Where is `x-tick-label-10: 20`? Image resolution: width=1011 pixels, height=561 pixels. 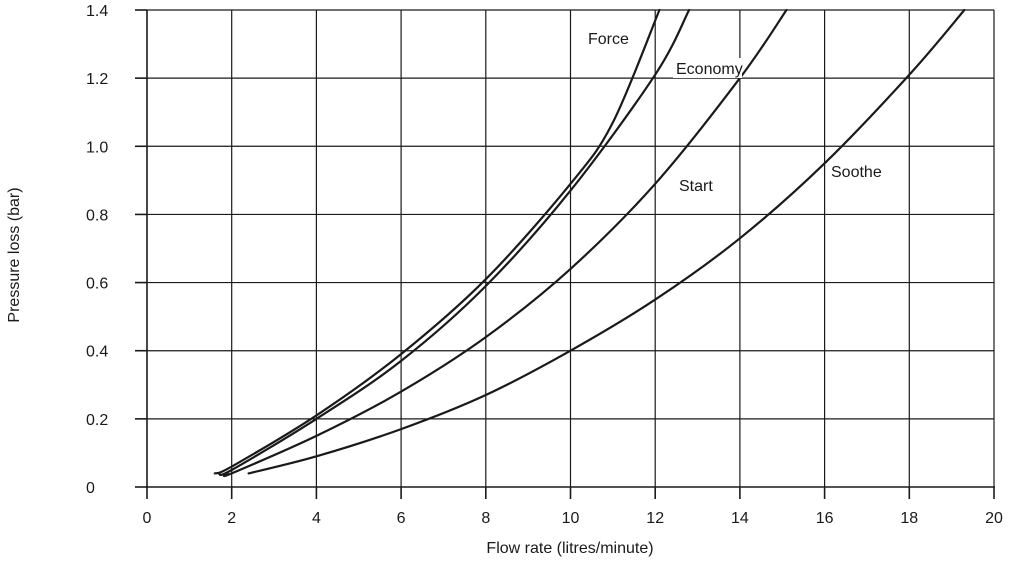
x-tick-label-10: 20 is located at coordinates (994, 518).